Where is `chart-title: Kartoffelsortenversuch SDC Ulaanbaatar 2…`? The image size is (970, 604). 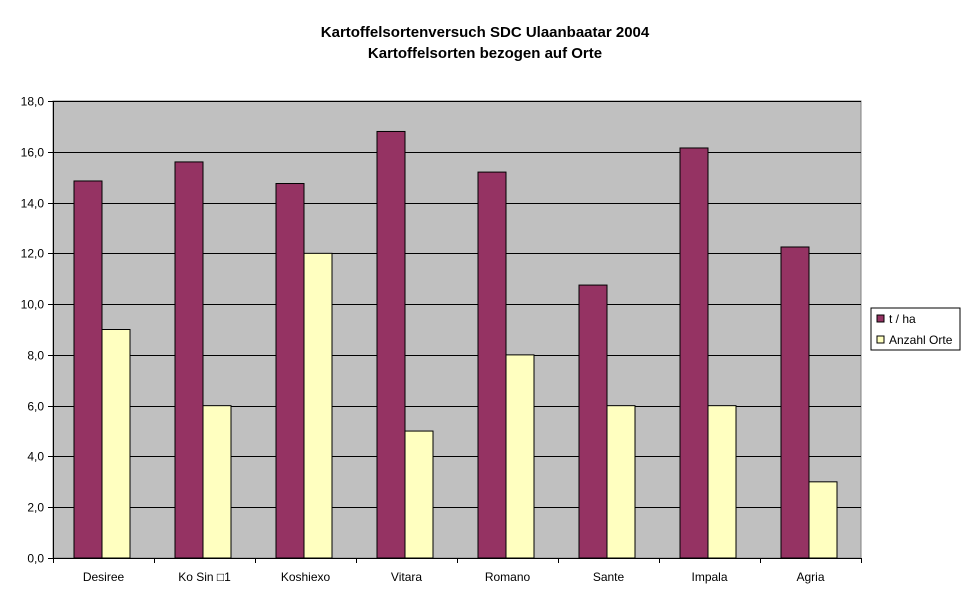 chart-title: Kartoffelsortenversuch SDC Ulaanbaatar 2… is located at coordinates (485, 32).